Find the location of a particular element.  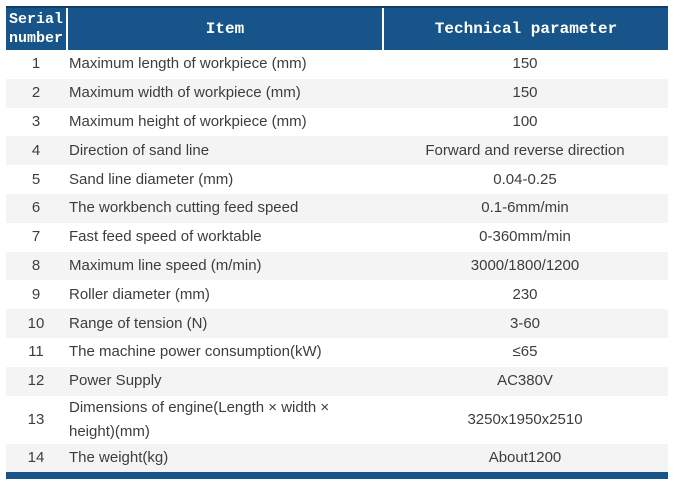

serial-cell: 11 is located at coordinates (36, 352).